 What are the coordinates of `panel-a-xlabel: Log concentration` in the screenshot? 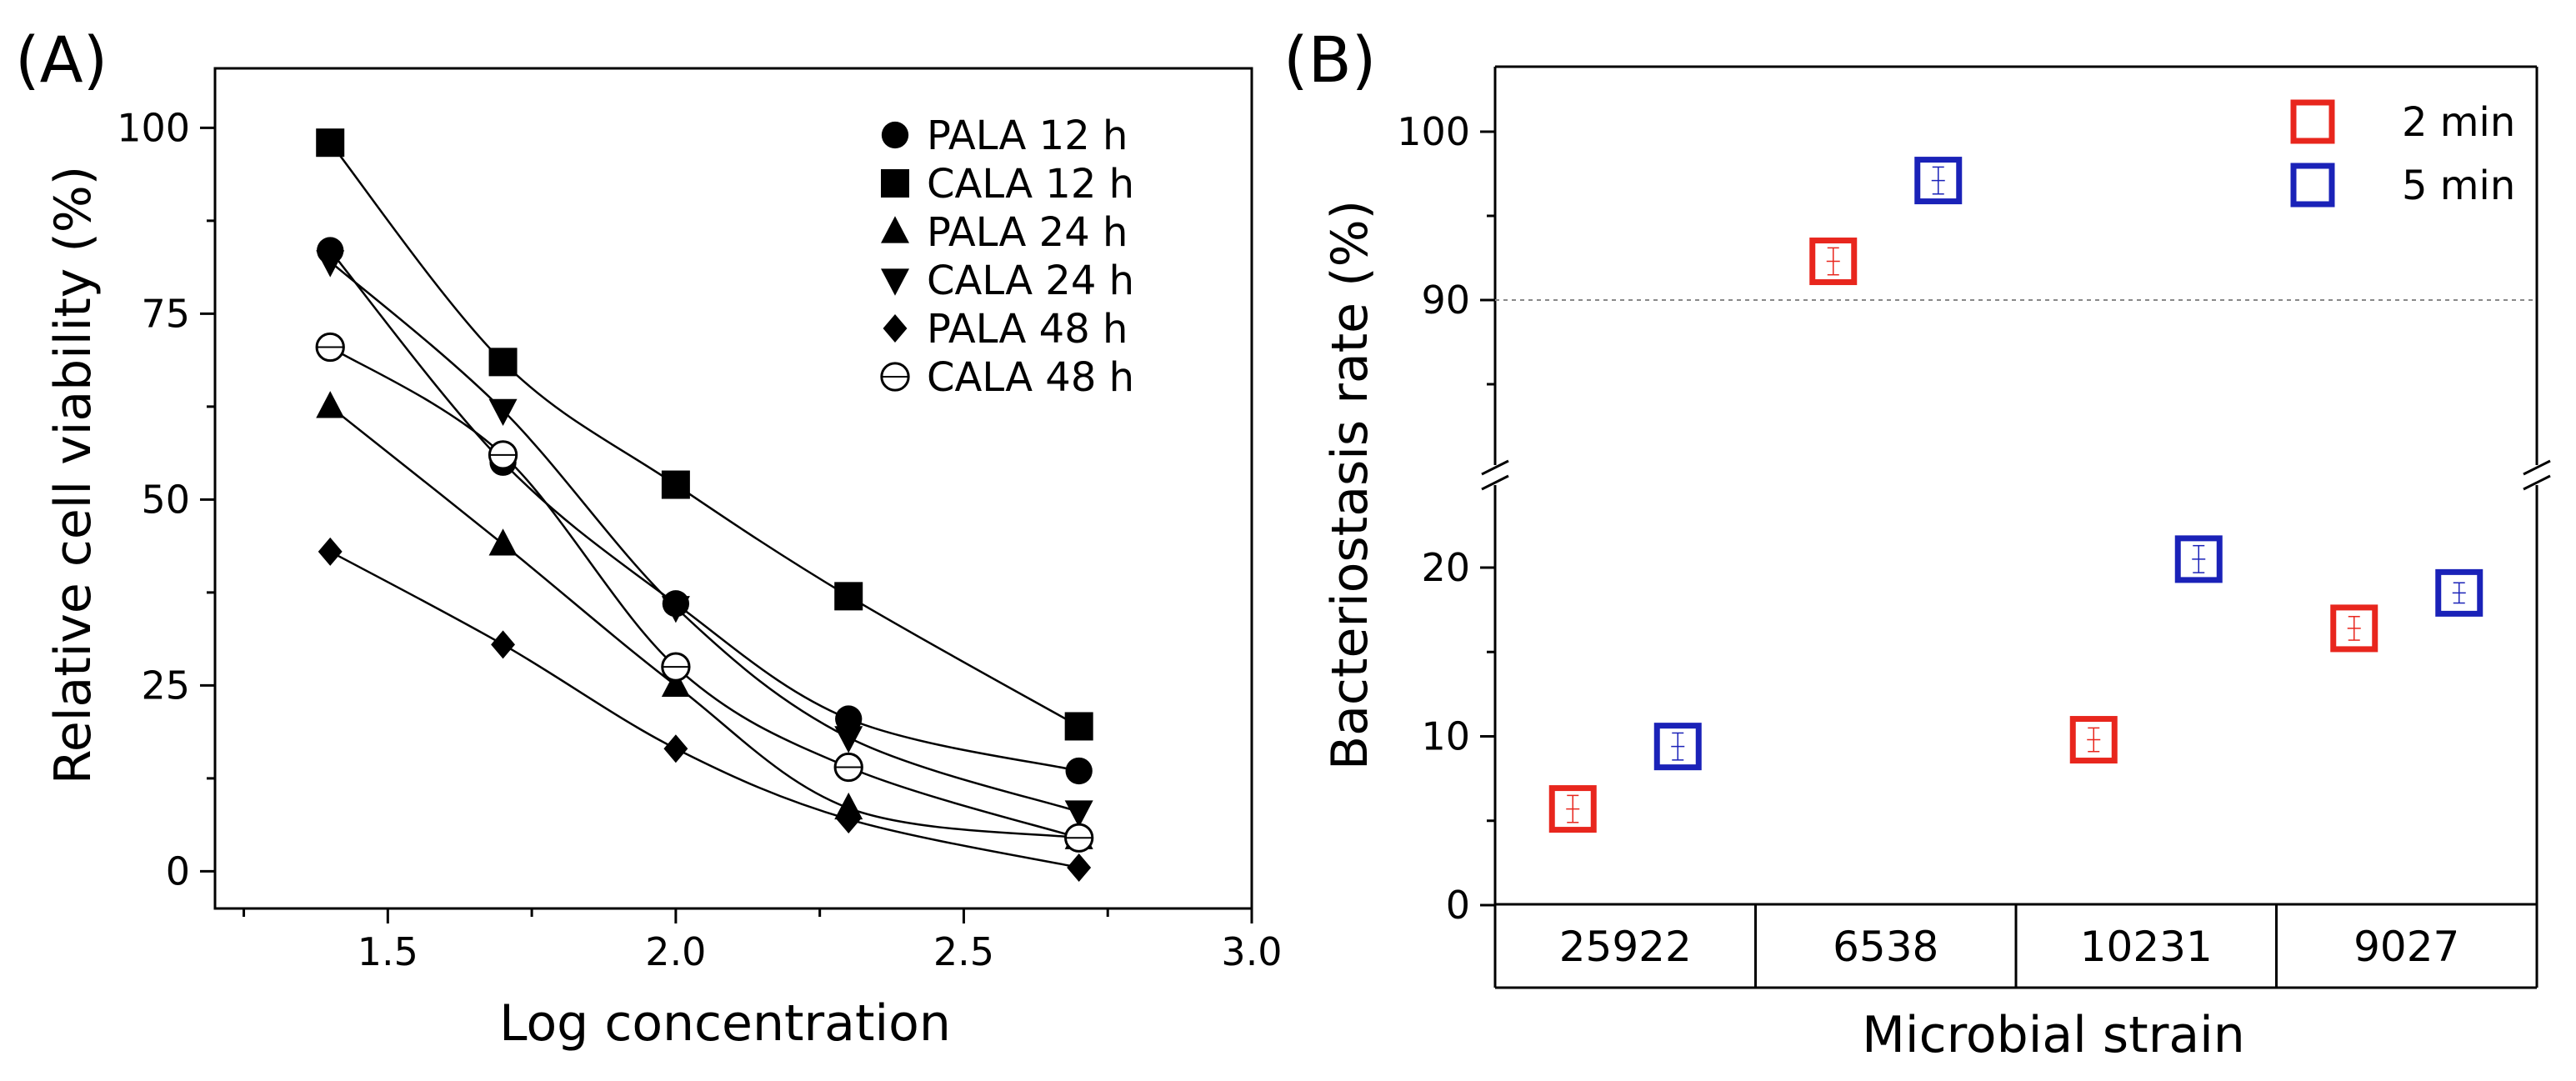 It's located at (725, 1024).